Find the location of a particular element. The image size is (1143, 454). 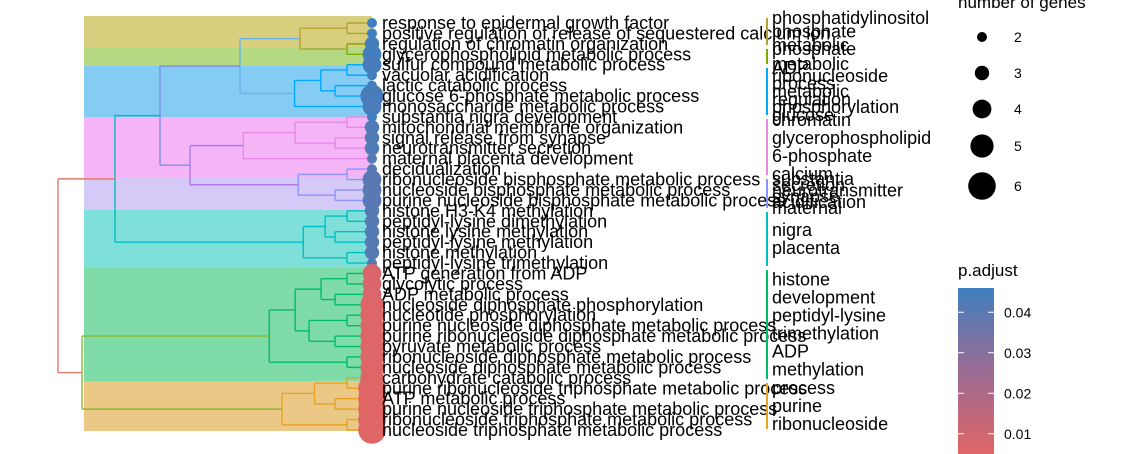

size-legend-title: number of genes is located at coordinates (1022, 6).